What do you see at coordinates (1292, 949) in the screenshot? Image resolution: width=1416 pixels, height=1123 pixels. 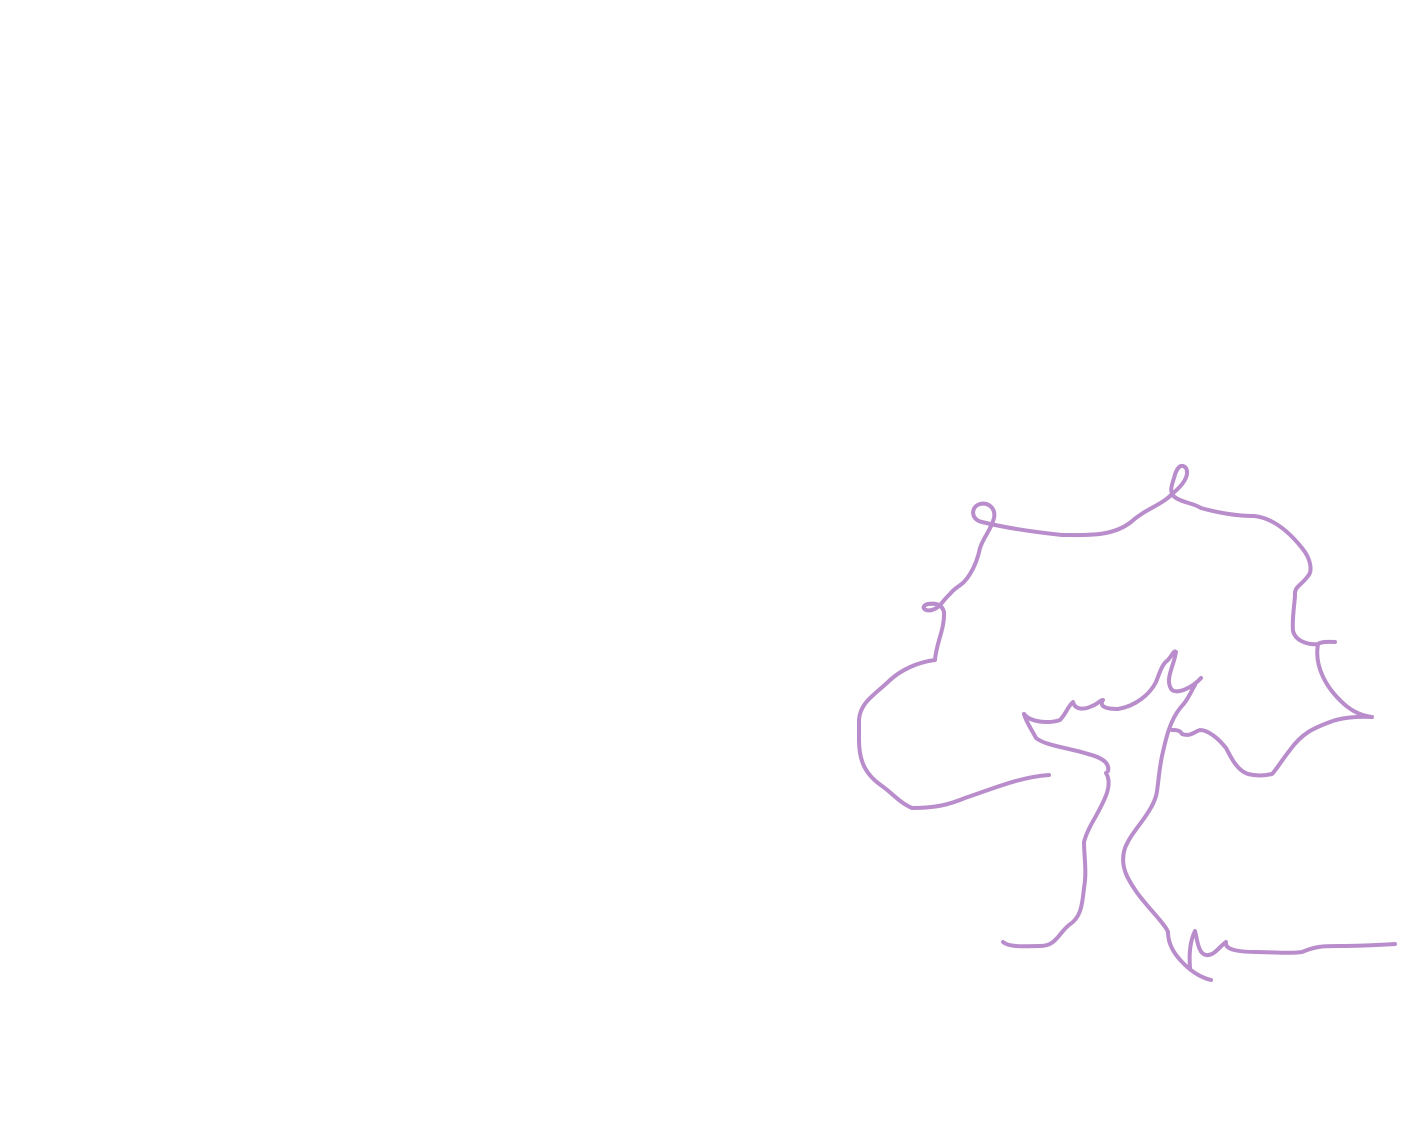 I see `tree-roots-right` at bounding box center [1292, 949].